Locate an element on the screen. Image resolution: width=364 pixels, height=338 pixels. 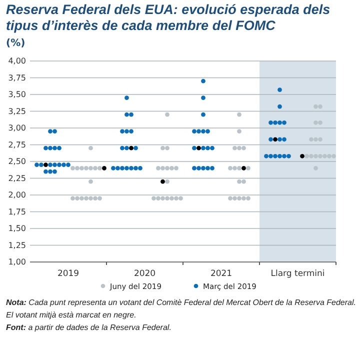
text: El votant mitjà està marcat en negre. is located at coordinates (71, 315).